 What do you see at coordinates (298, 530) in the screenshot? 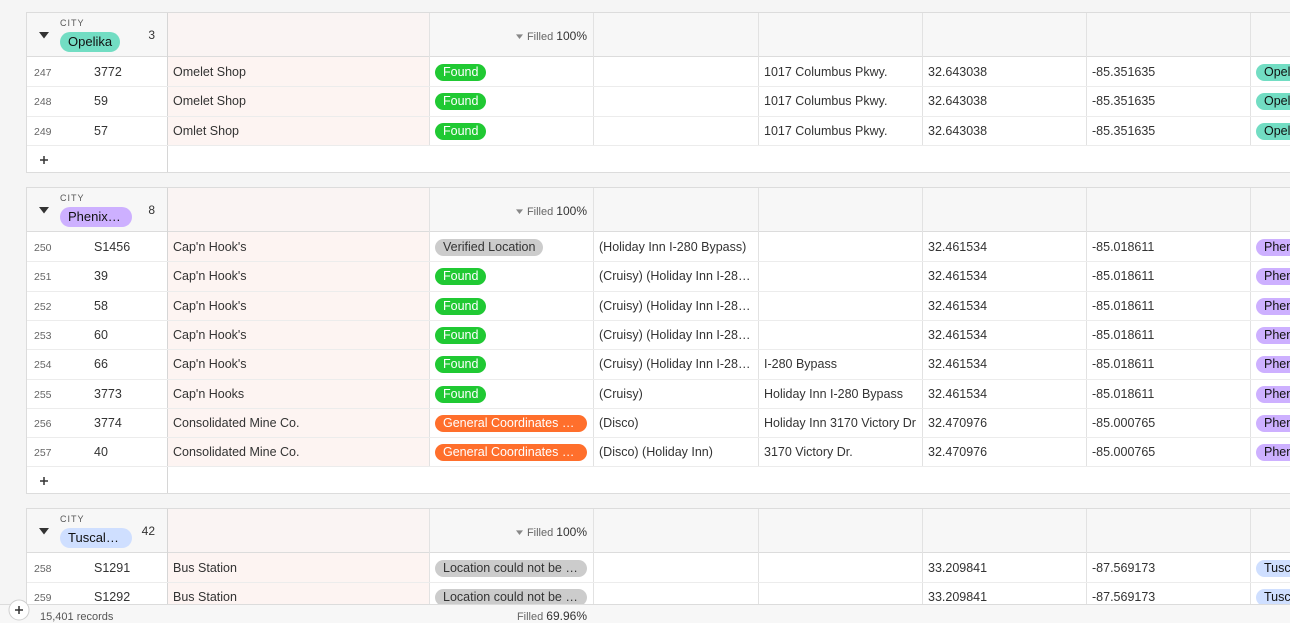
I see `header-primary-tint` at bounding box center [298, 530].